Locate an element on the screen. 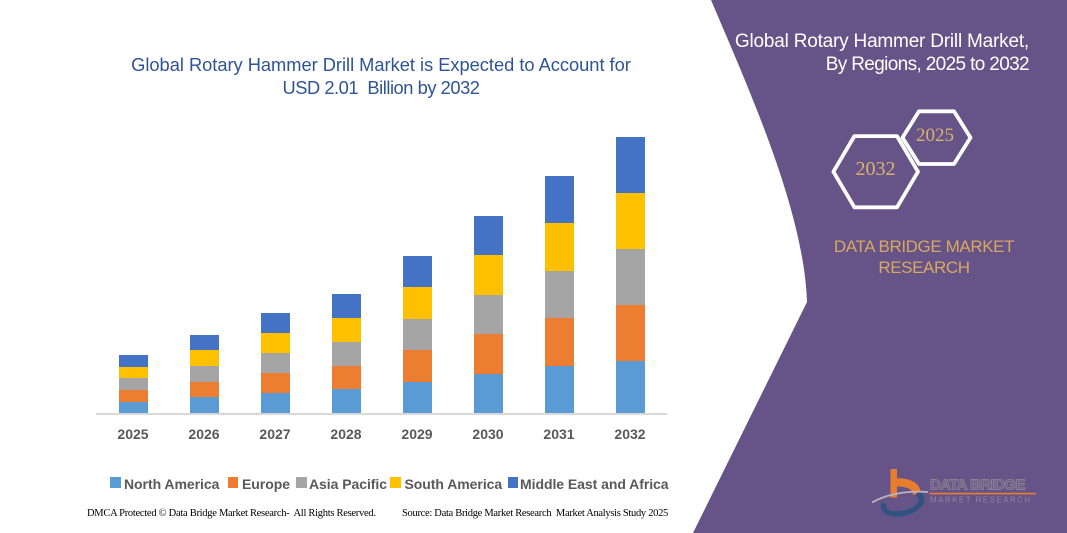 This screenshot has height=533, width=1067. svg-text: DATA BRIDGE is located at coordinates (977, 485).